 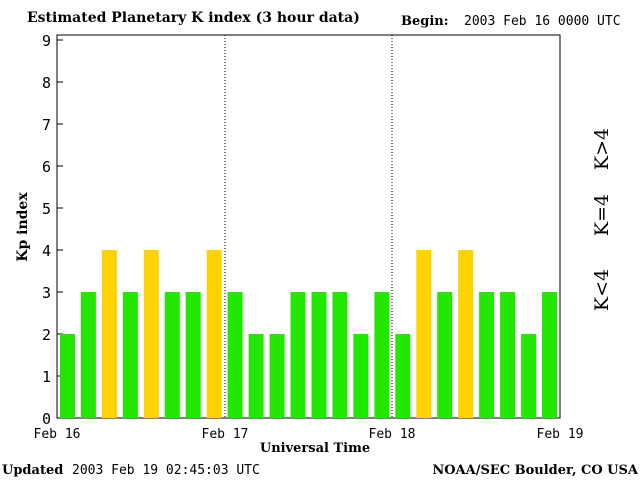 I want to click on x-tick-label: Feb 17, so click(x=225, y=434).